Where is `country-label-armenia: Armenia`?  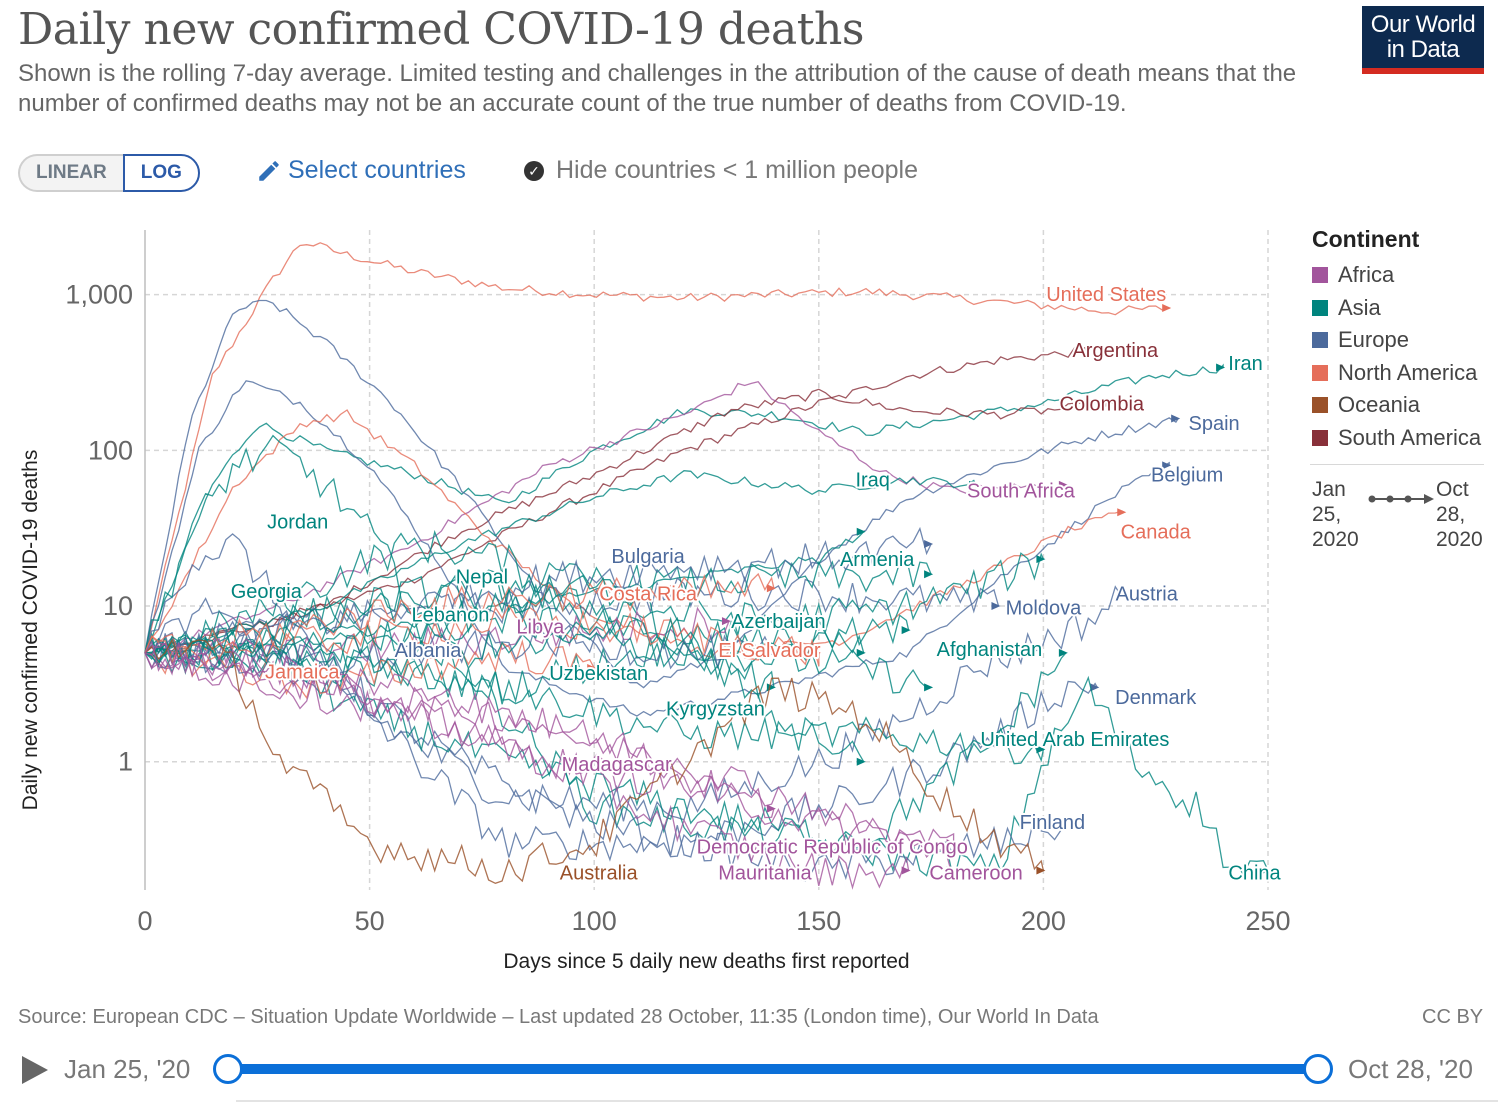
country-label-armenia: Armenia is located at coordinates (877, 560).